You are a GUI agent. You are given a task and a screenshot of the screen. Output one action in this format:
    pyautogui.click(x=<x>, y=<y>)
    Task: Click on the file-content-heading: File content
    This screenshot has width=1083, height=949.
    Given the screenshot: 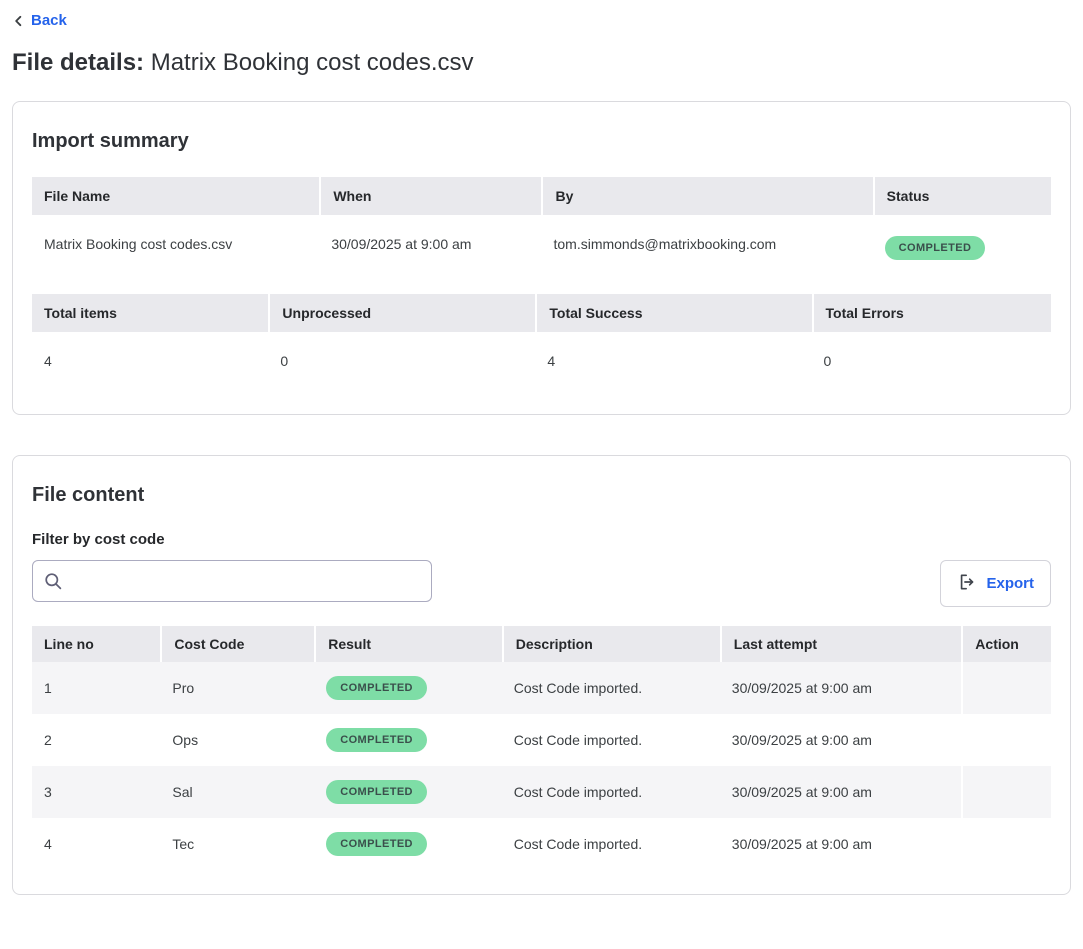 What is the action you would take?
    pyautogui.click(x=88, y=495)
    